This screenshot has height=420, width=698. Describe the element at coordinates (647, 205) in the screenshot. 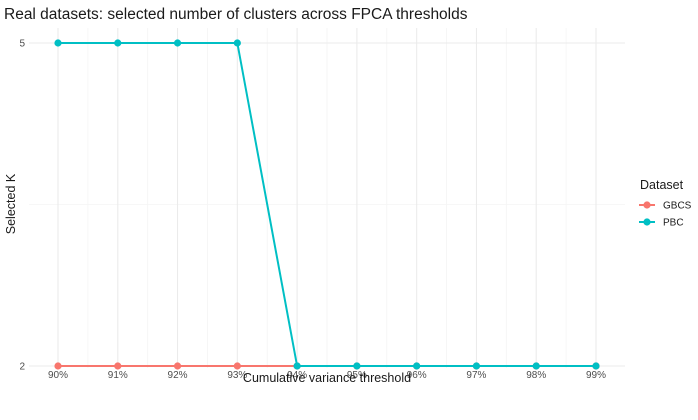

I see `legend-key-point-gbcs` at that location.